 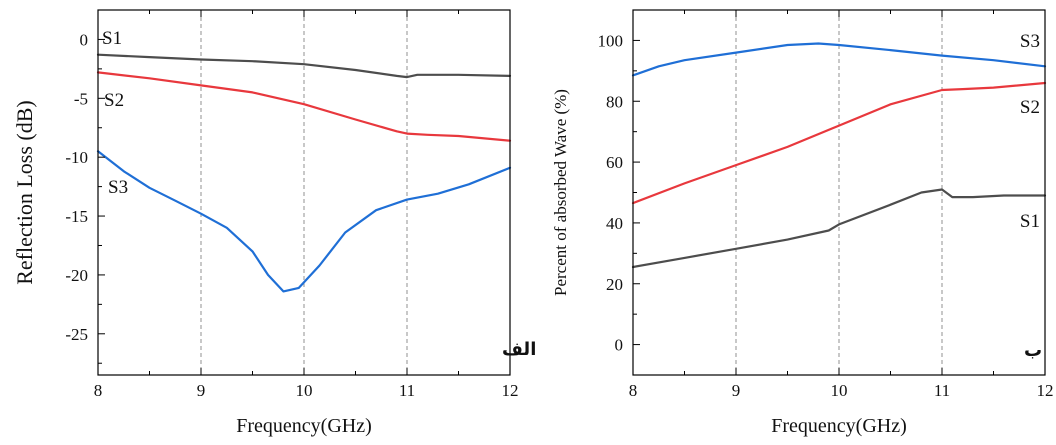 I want to click on y-tick-label: -5, so click(x=81, y=98).